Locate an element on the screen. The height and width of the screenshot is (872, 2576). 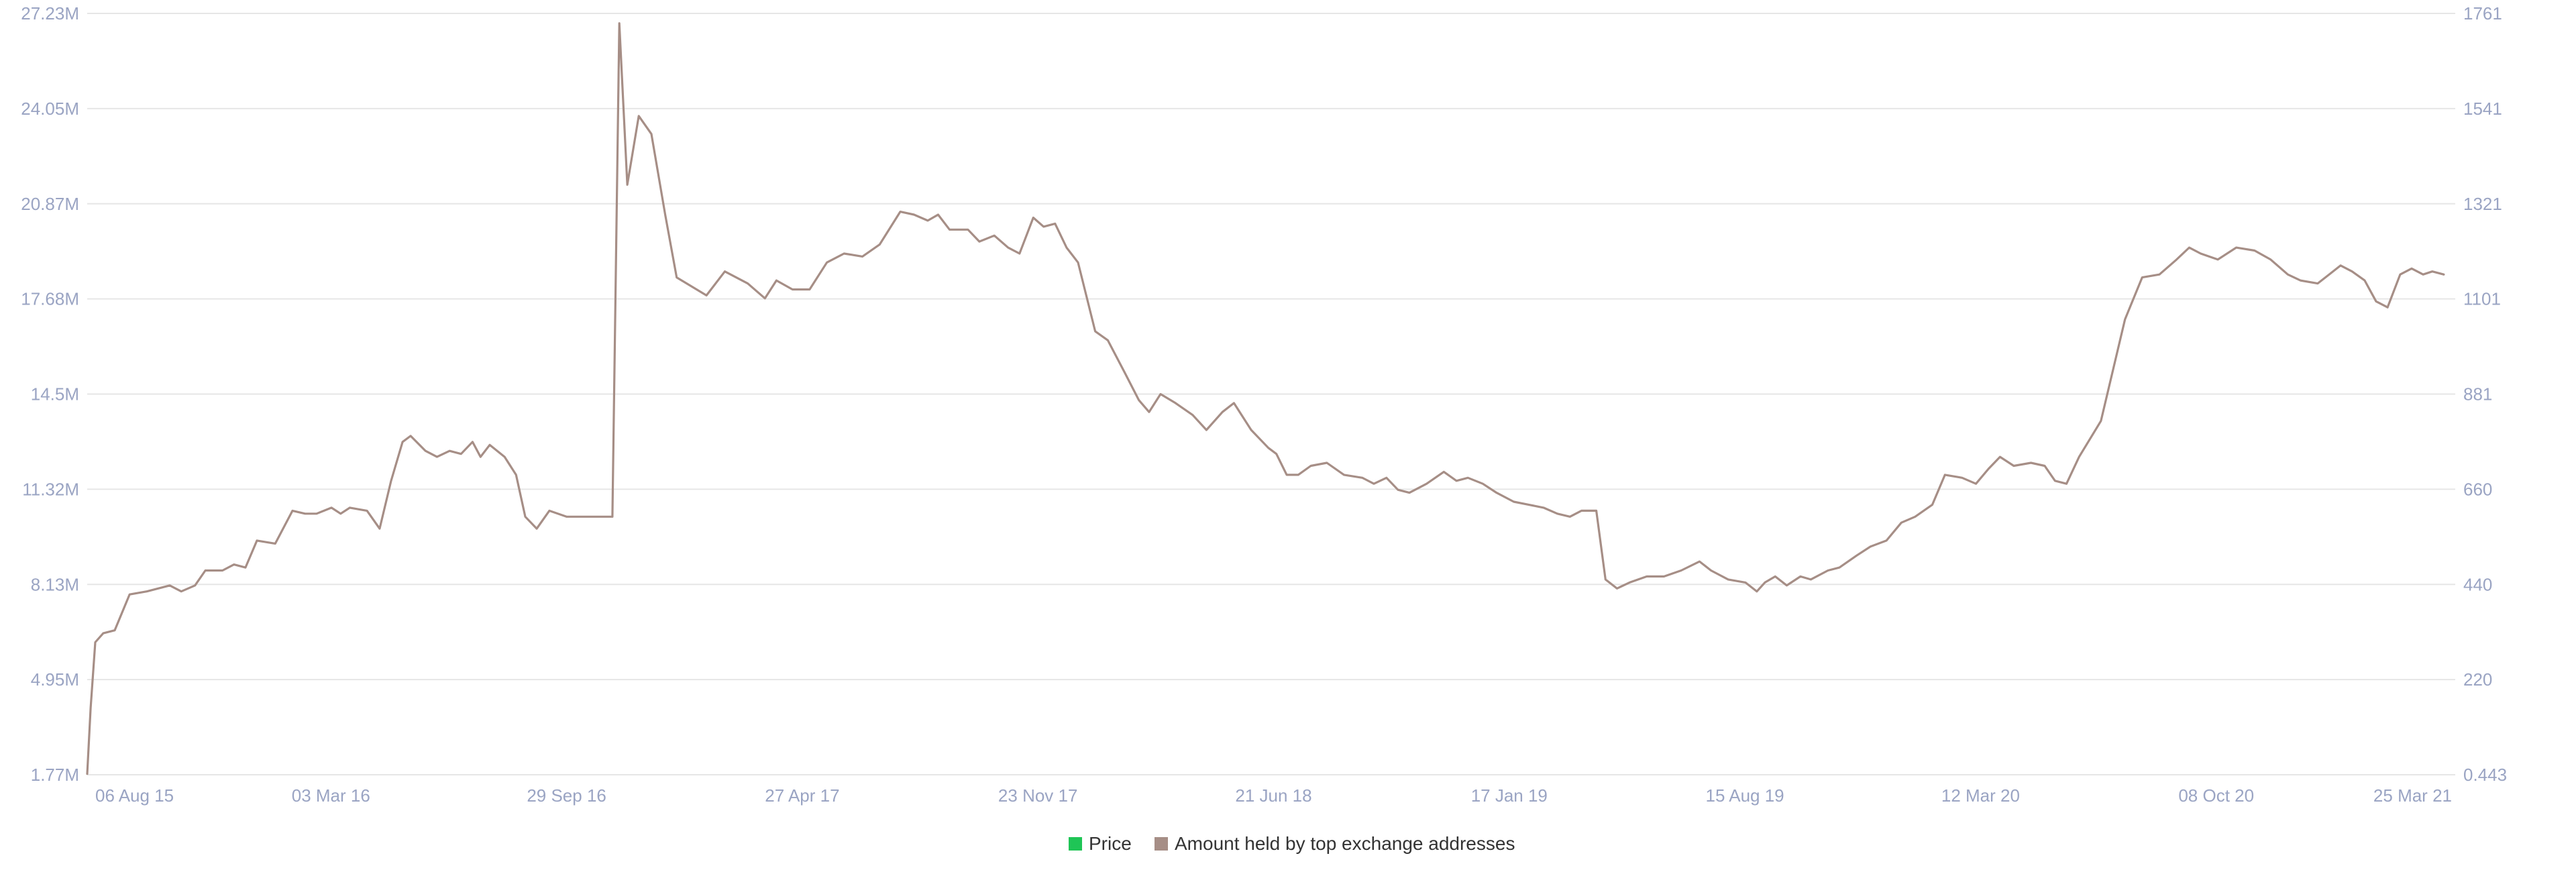
legend-label-holdings: Amount held by top exchange addresses is located at coordinates (1345, 844).